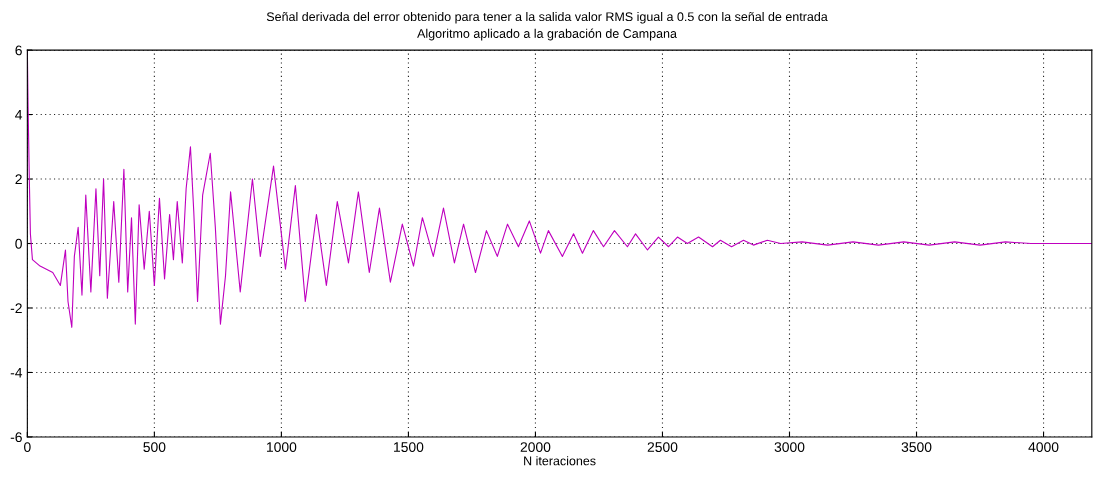 This screenshot has width=1094, height=477. What do you see at coordinates (535, 447) in the screenshot?
I see `x-tick-label: 2000` at bounding box center [535, 447].